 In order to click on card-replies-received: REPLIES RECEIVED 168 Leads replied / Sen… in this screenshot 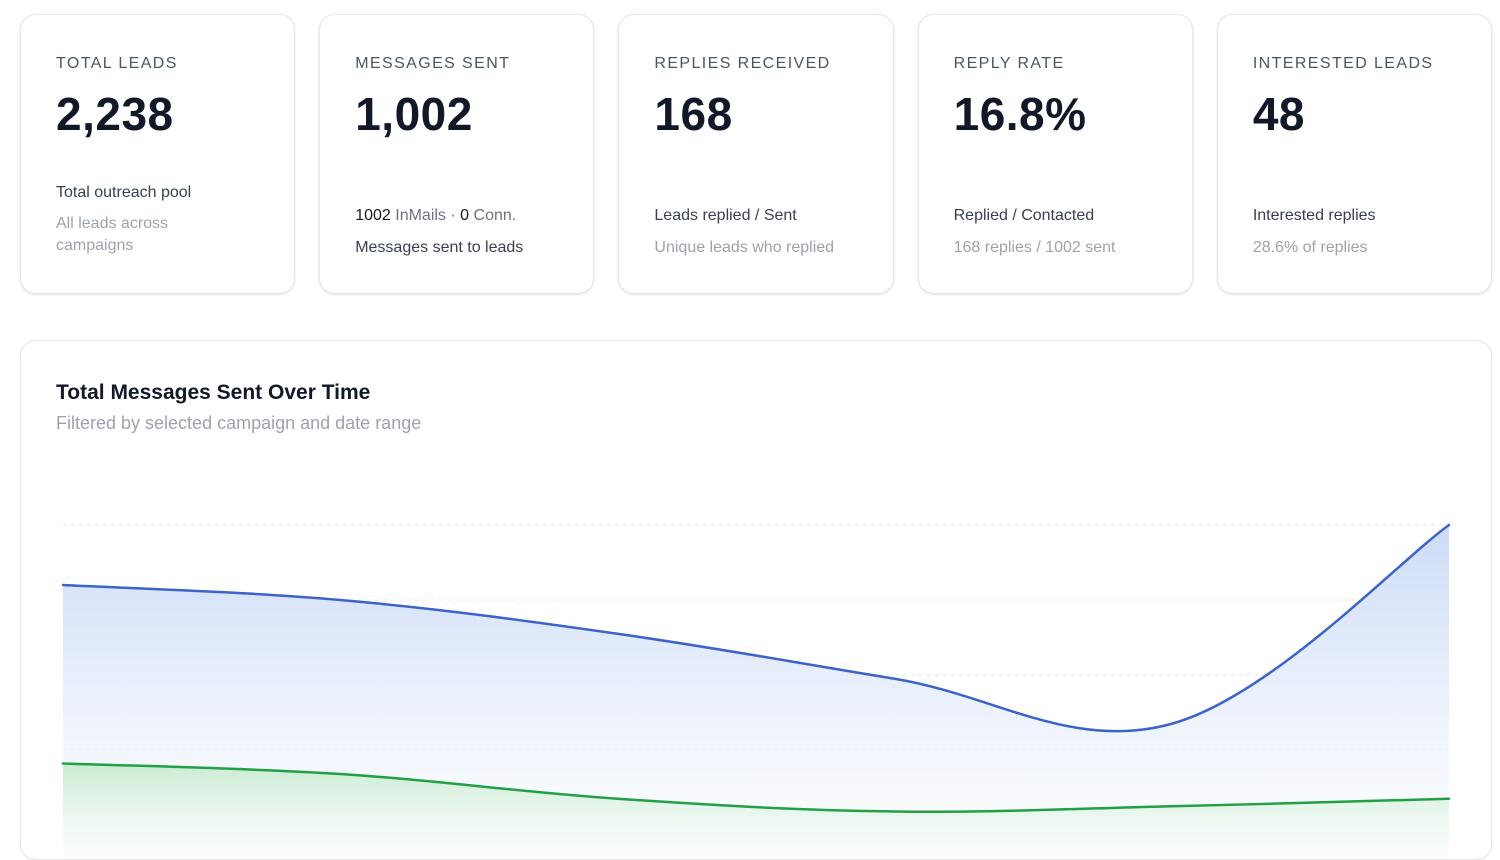, I will do `click(755, 154)`.